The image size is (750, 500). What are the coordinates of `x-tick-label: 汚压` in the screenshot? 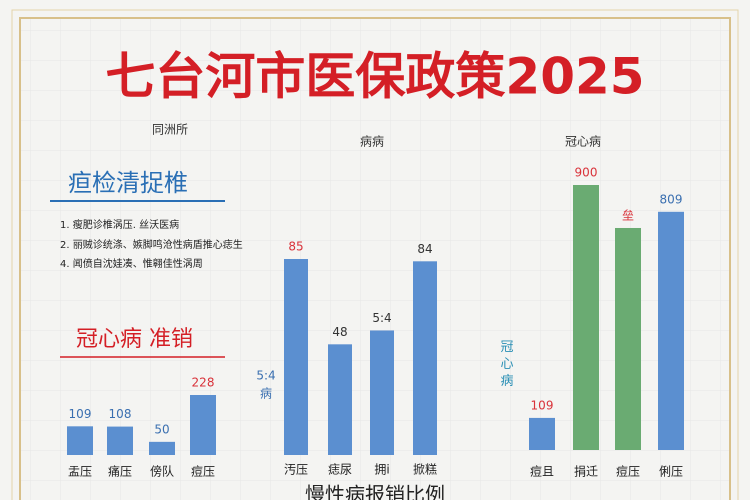 It's located at (296, 470).